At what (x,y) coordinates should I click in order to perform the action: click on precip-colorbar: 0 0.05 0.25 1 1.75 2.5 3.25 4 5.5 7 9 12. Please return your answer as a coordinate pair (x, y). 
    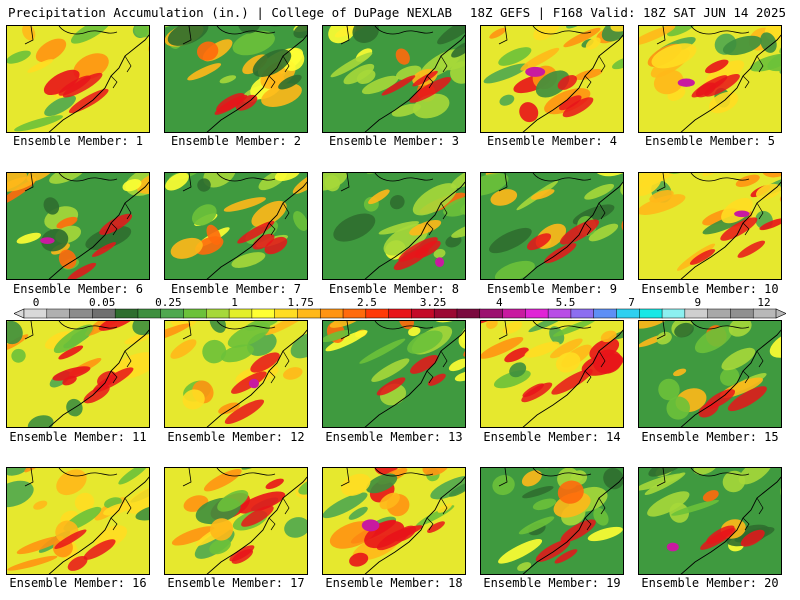
    Looking at the image, I should click on (400, 308).